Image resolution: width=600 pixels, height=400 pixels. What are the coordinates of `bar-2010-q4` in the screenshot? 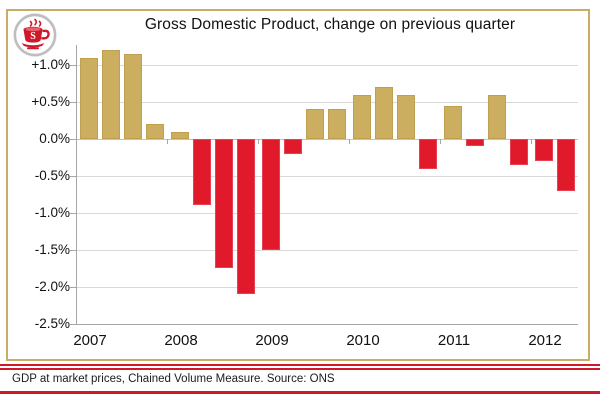 It's located at (428, 154).